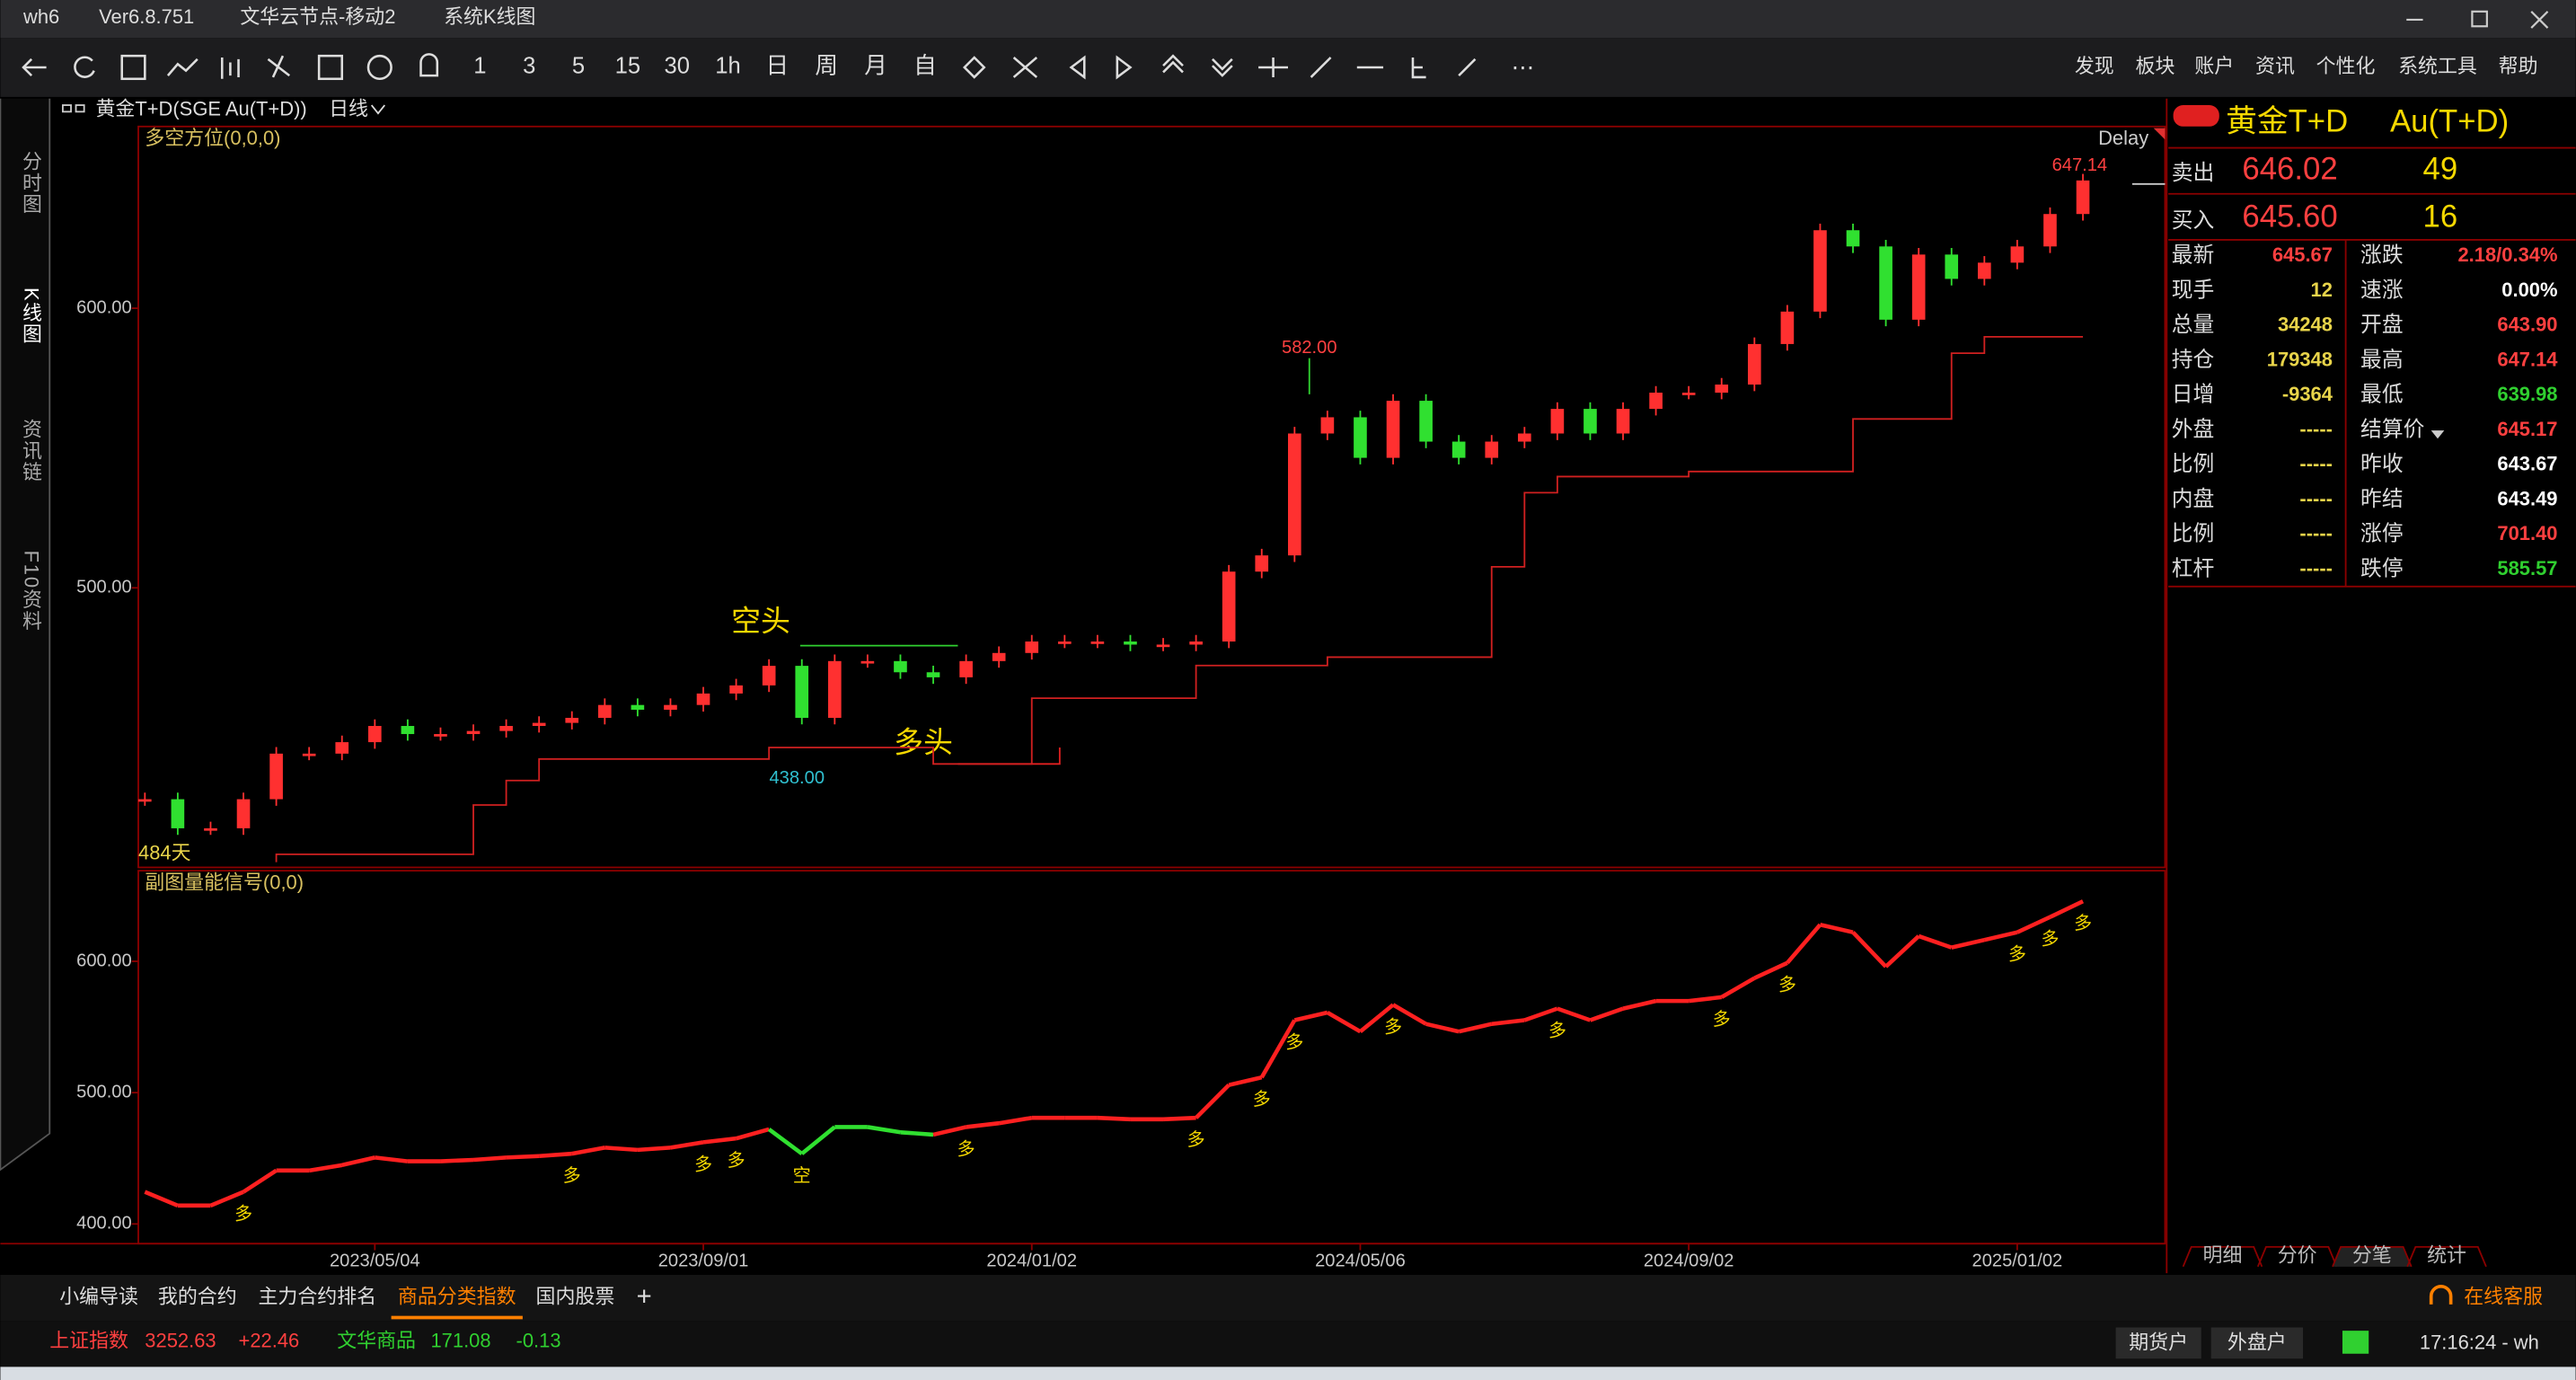  What do you see at coordinates (1523, 68) in the screenshot?
I see `more-icon: ⋯` at bounding box center [1523, 68].